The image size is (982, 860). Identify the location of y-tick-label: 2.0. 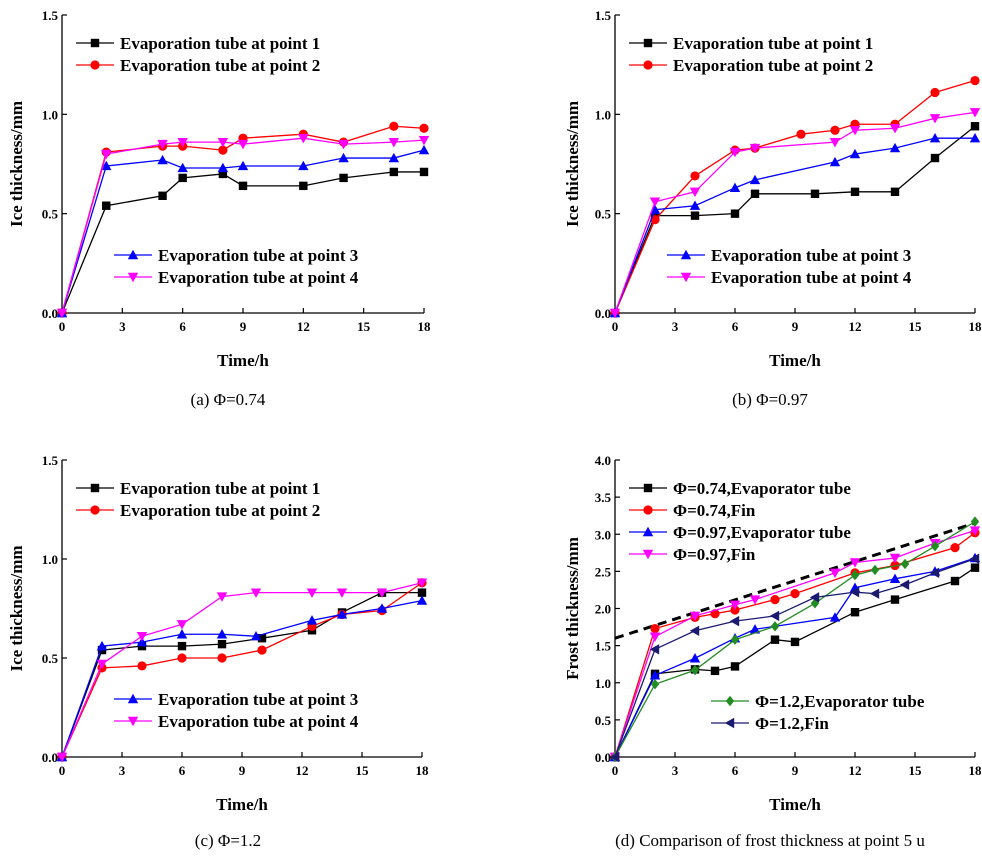
(603, 609).